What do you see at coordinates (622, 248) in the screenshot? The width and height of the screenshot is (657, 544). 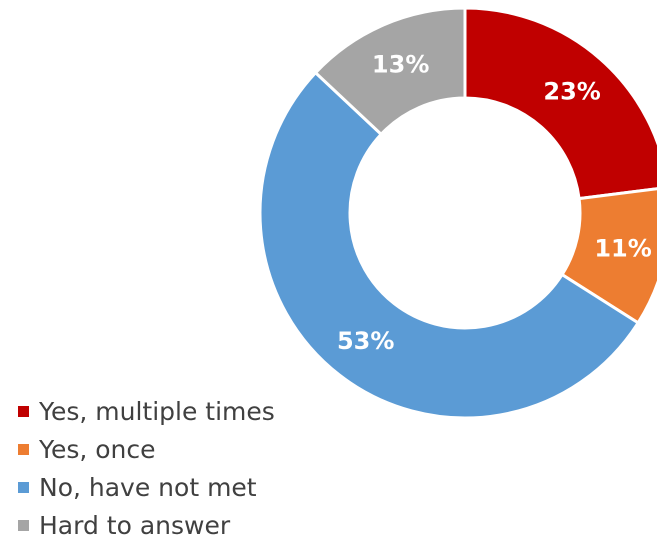 I see `slice-label-yes-once: 11%` at bounding box center [622, 248].